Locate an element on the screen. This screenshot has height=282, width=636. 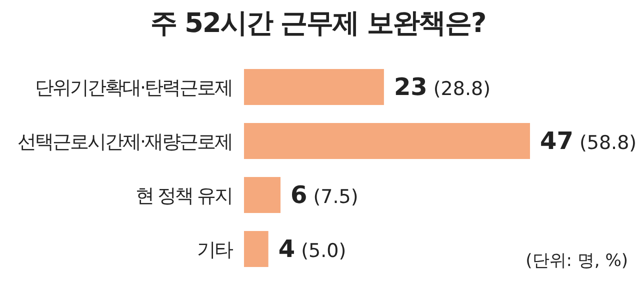
y-tick-label: 현 정책 유지 is located at coordinates (183, 196).